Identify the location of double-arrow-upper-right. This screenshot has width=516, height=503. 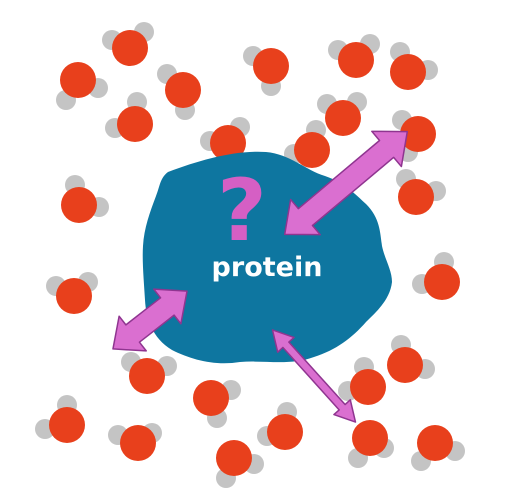
(346, 183).